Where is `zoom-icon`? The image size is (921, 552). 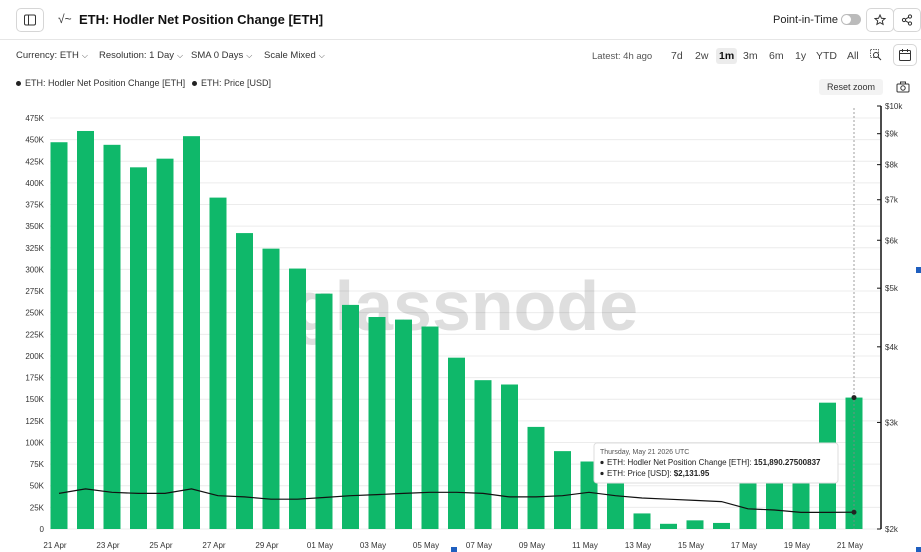
zoom-icon is located at coordinates (876, 55).